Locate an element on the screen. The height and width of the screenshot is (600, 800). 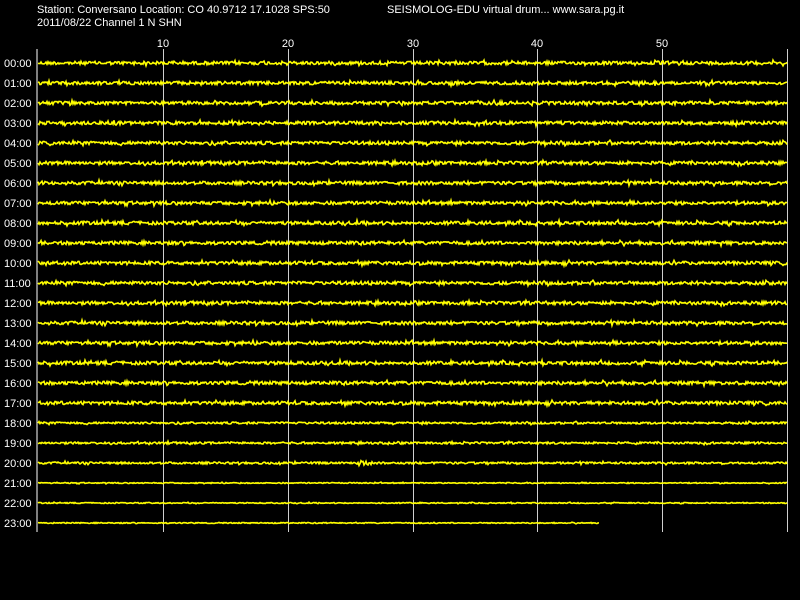
hour-label: 21:00 is located at coordinates (18, 484).